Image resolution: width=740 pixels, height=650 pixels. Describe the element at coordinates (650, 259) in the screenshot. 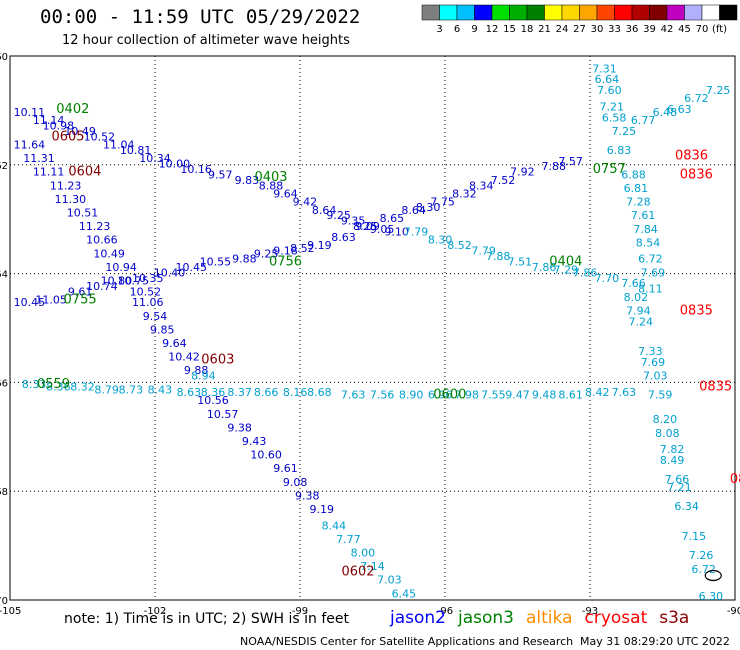

I see `wave-height-label: 6.72` at that location.